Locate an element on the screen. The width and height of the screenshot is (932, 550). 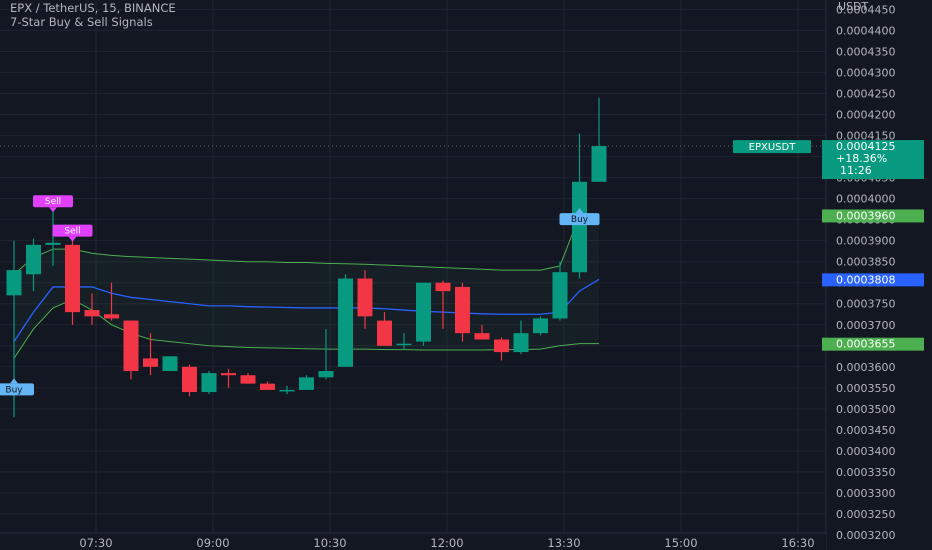
price-tick-label: 0.0003350 is located at coordinates (866, 472).